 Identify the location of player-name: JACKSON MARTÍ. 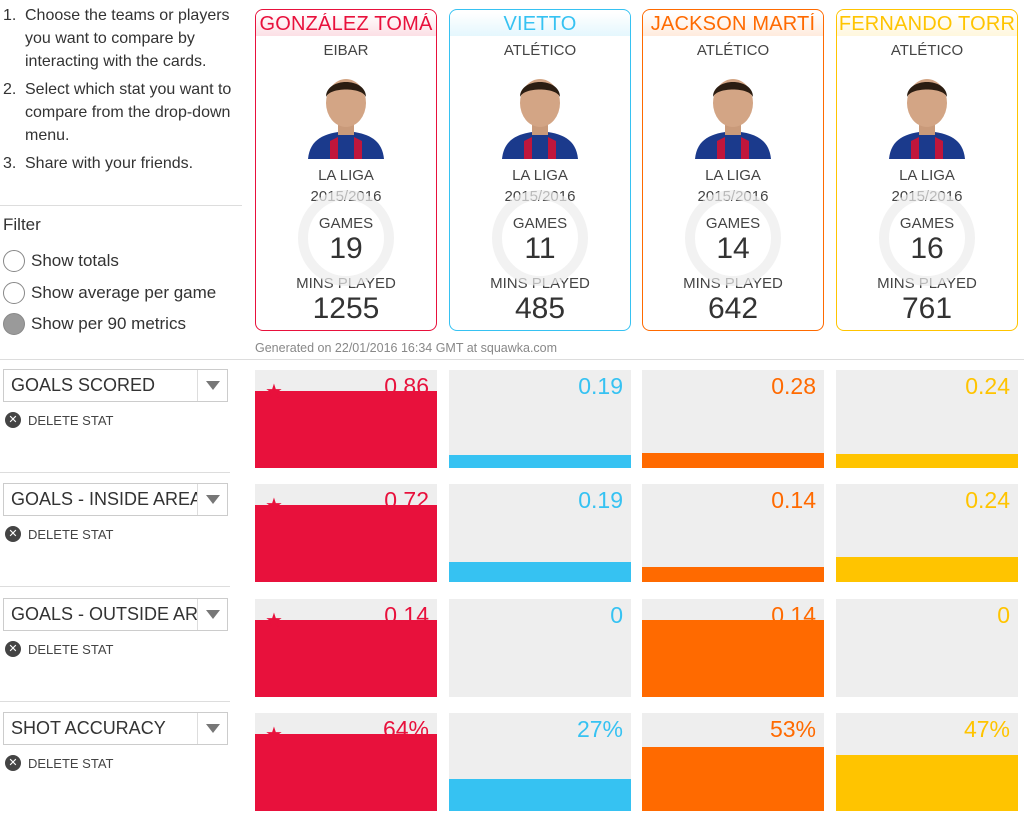
(733, 24).